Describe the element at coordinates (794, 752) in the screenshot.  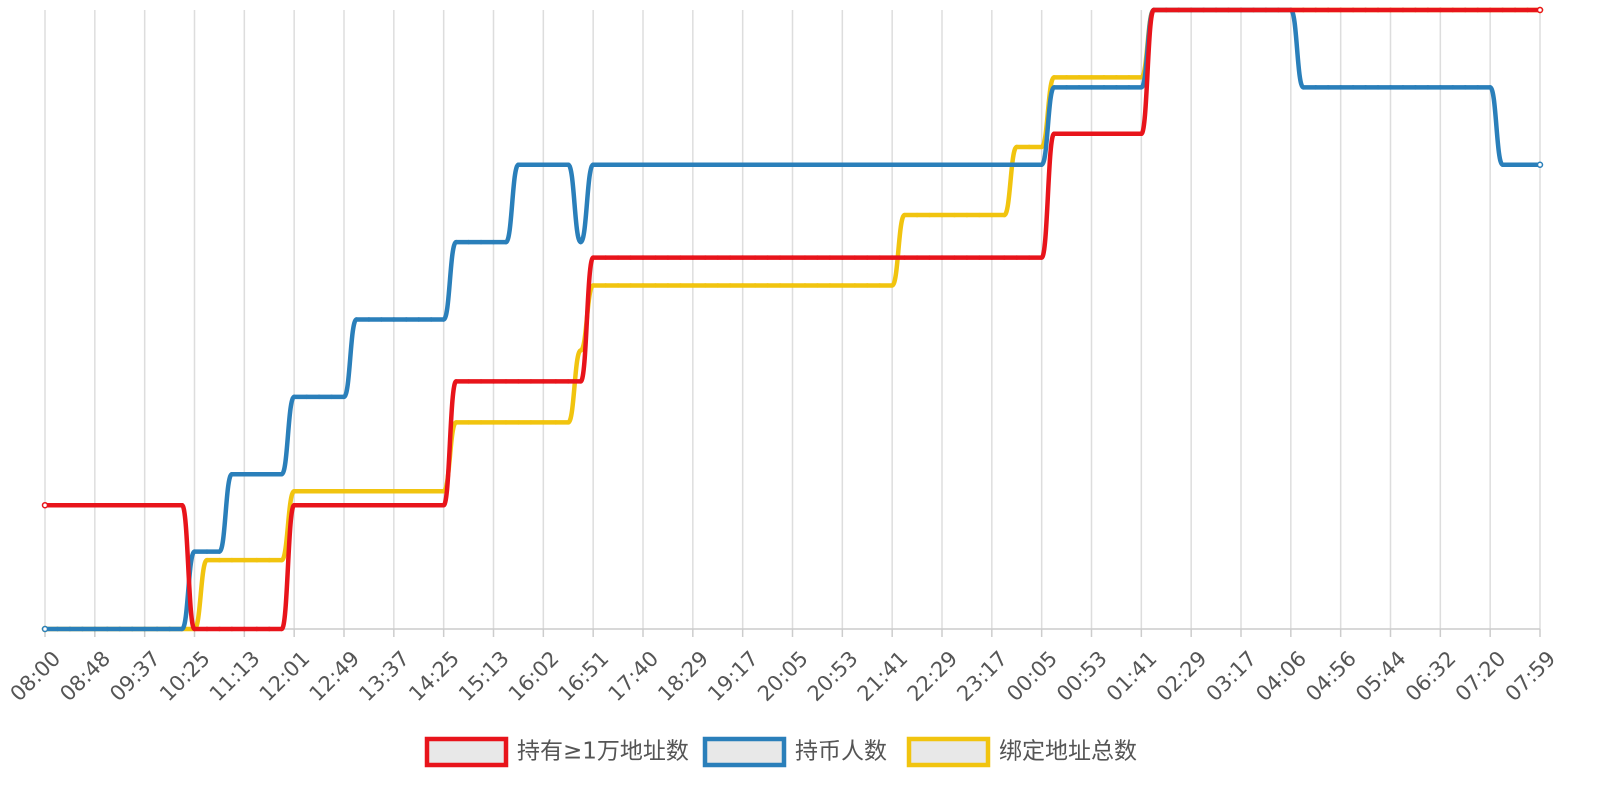
I see `legend-item: 持币人数` at that location.